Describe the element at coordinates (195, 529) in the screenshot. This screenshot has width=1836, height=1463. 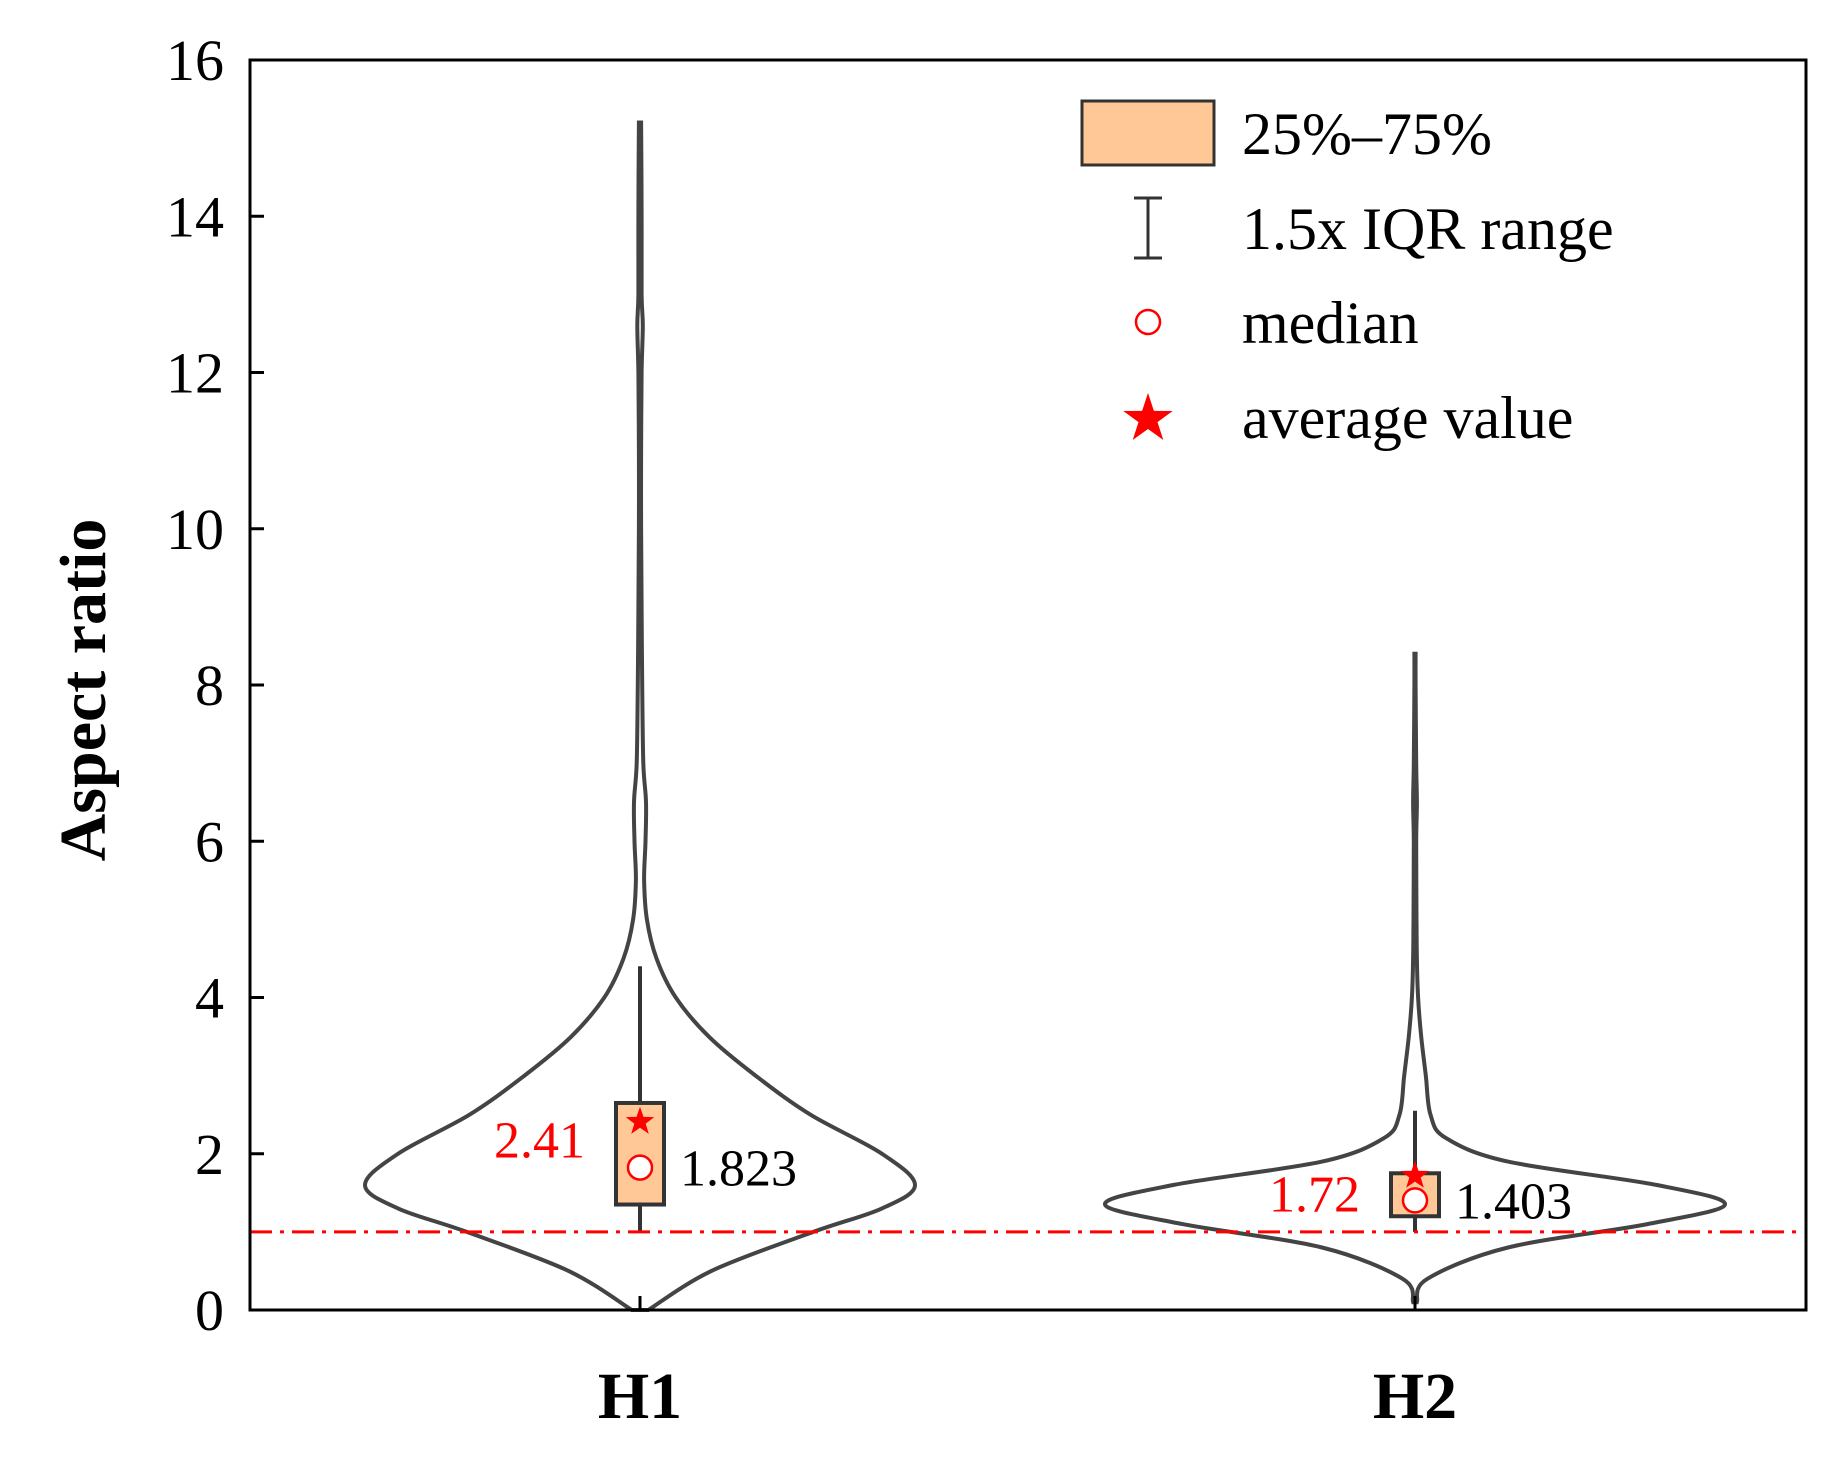
I see `y-tick-label: 10` at that location.